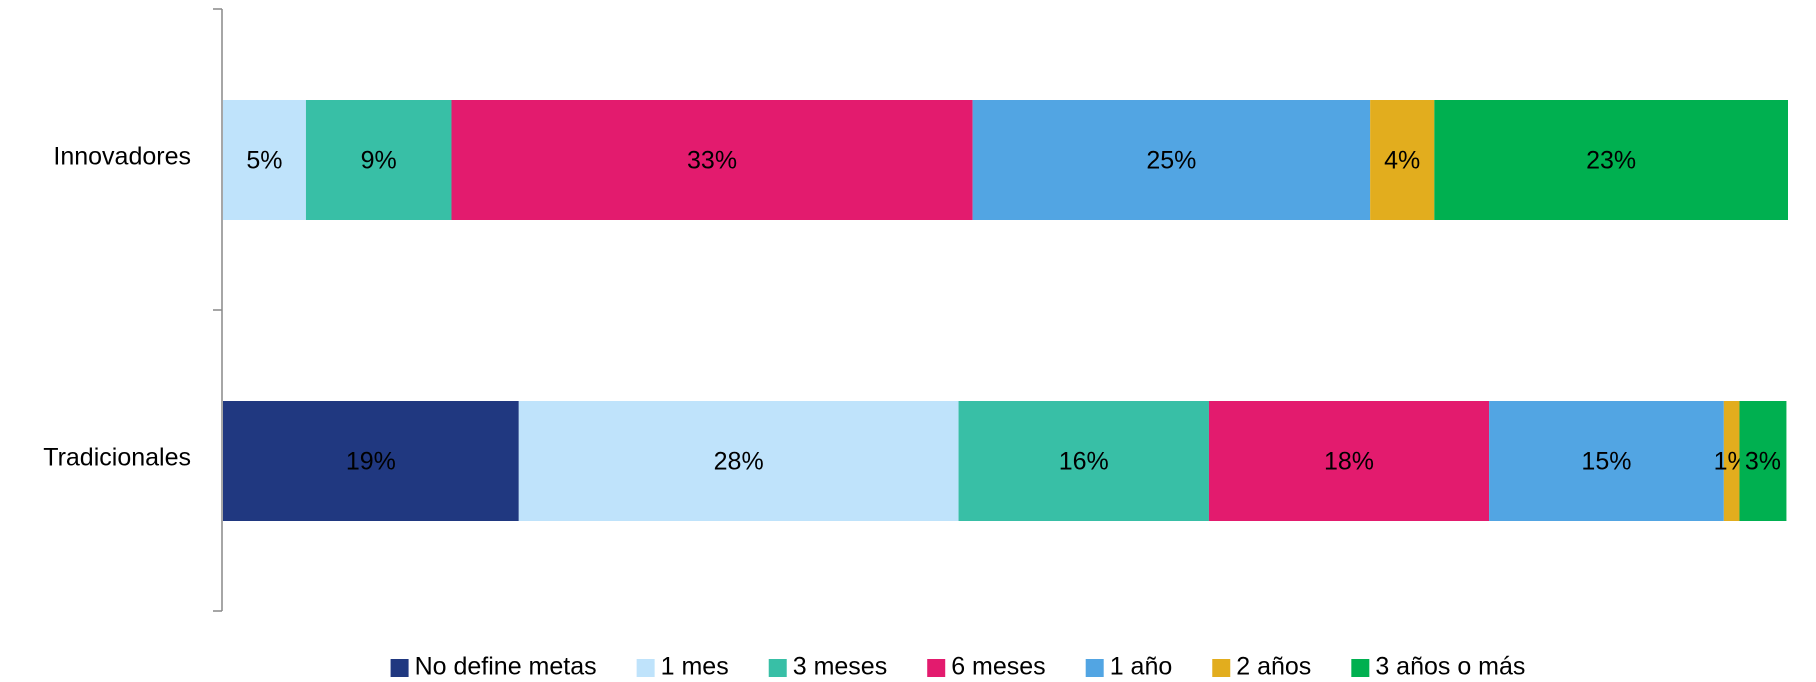  What do you see at coordinates (117, 458) in the screenshot?
I see `category-label: Tradicionales` at bounding box center [117, 458].